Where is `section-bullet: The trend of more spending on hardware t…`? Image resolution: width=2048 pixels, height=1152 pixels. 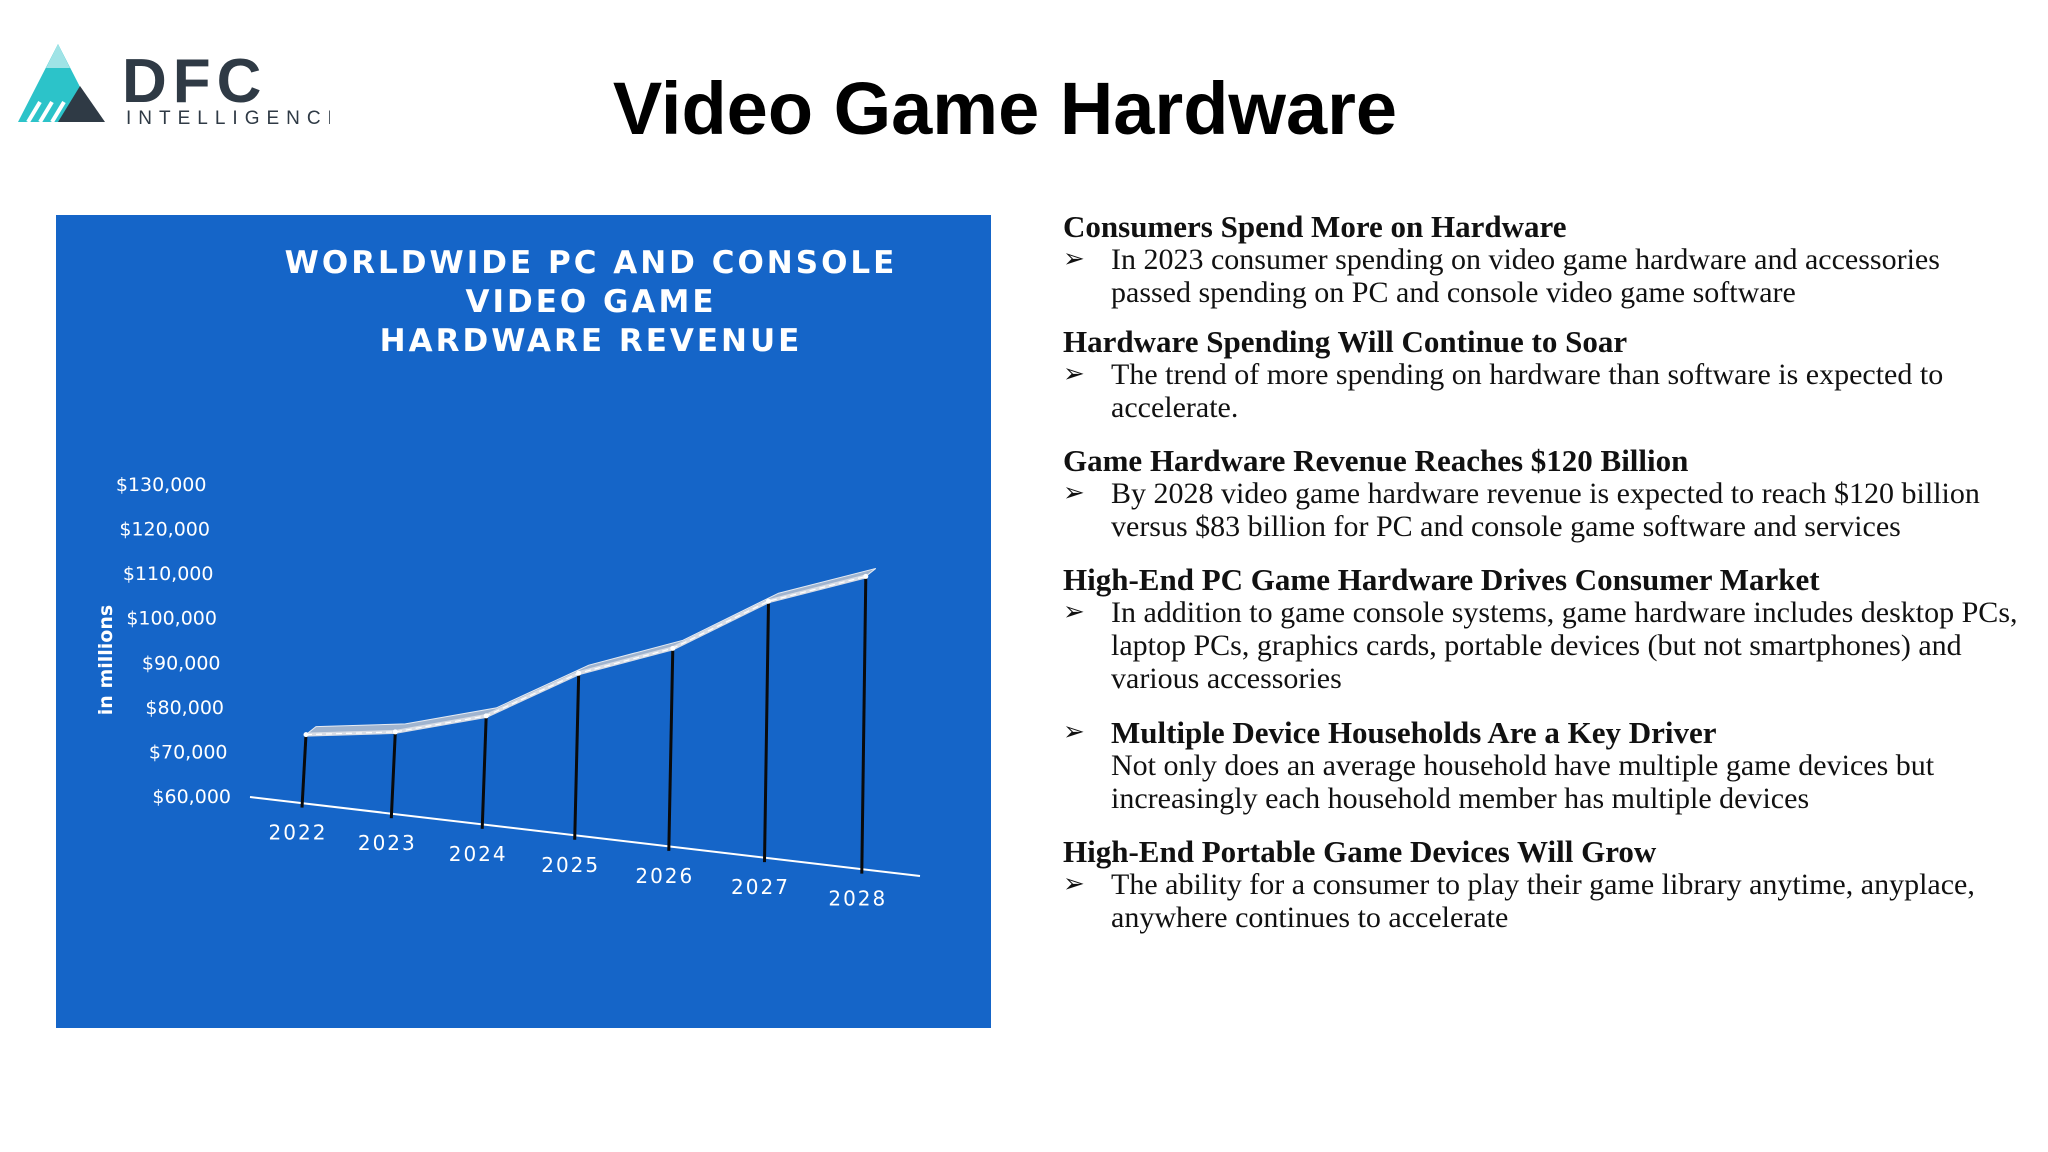 section-bullet: The trend of more spending on hardware t… is located at coordinates (1527, 391).